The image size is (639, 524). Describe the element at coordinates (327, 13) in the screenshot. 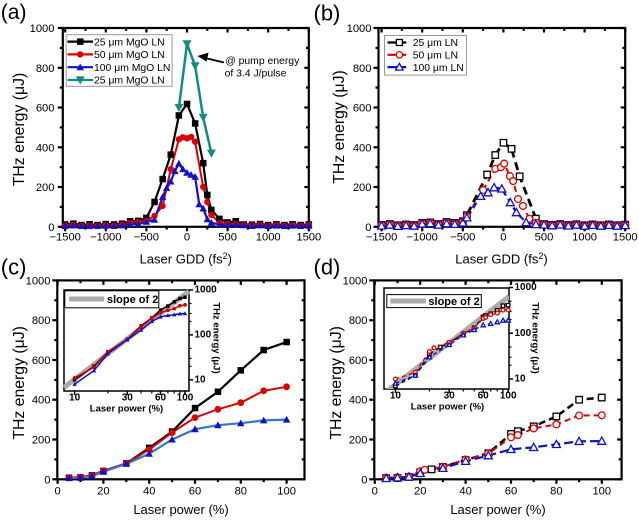

I see `svg-text: (b)` at that location.